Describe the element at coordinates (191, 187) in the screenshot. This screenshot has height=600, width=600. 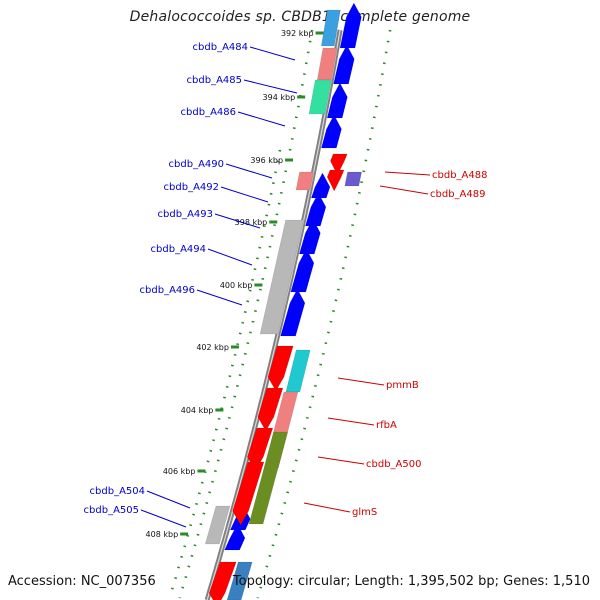
I see `gene-label: cbdb_A492` at that location.